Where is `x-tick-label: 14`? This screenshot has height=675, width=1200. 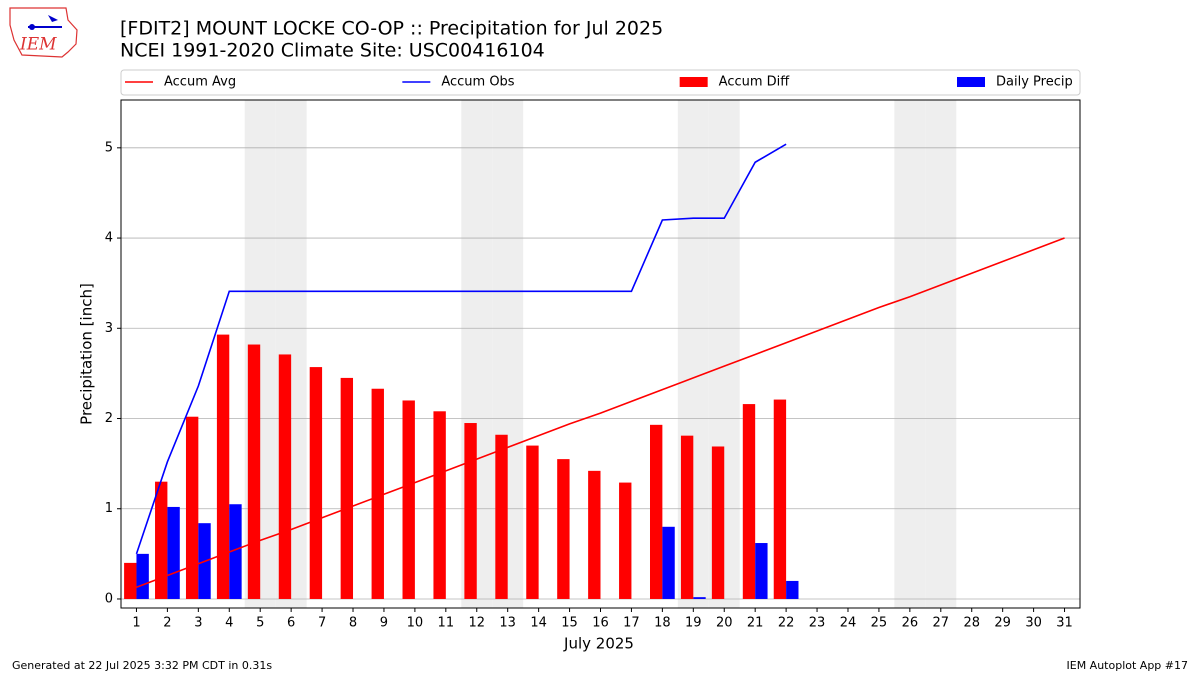
x-tick-label: 14 is located at coordinates (538, 623).